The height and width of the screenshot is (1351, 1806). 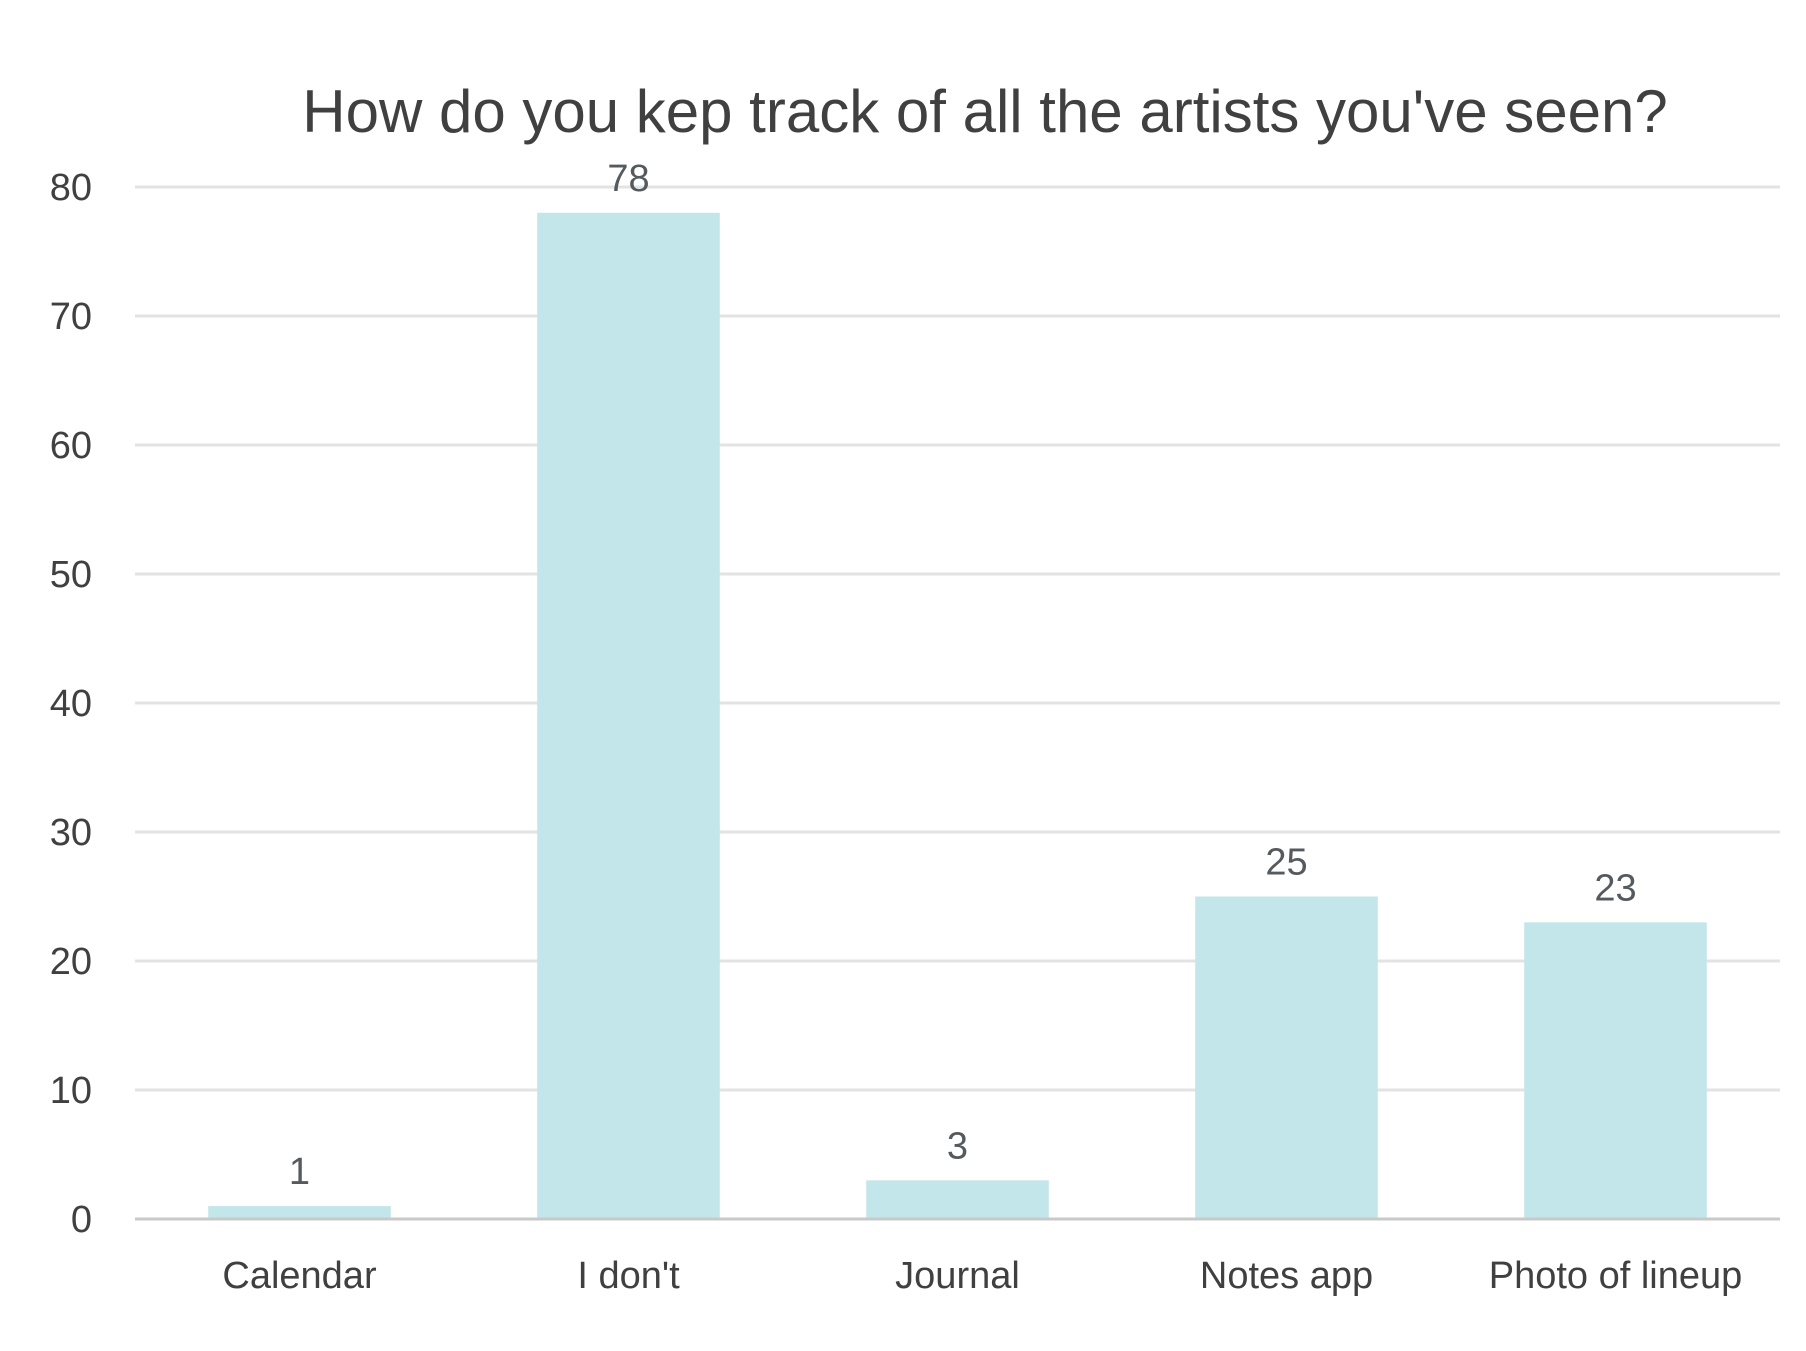 What do you see at coordinates (957, 1146) in the screenshot?
I see `data-label: 3` at bounding box center [957, 1146].